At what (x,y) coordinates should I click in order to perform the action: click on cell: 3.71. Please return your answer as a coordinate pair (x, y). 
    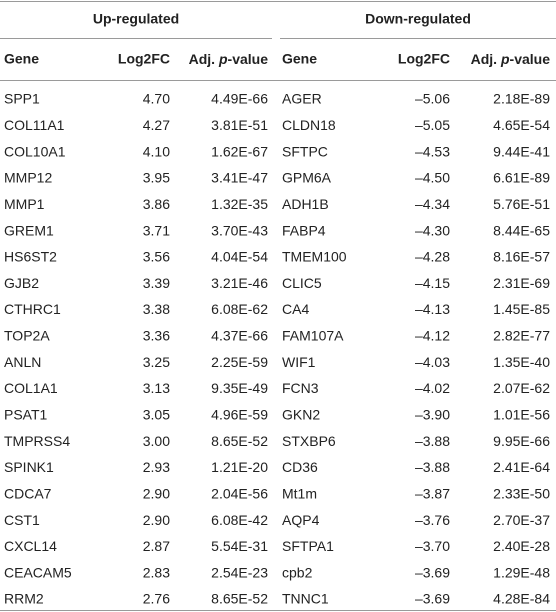
    Looking at the image, I should click on (156, 230).